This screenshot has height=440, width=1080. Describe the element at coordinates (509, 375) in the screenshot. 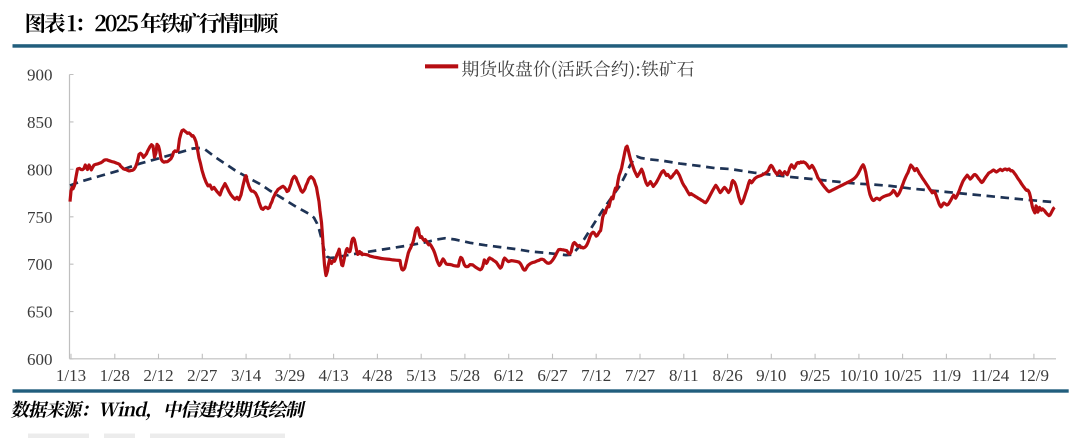

I see `svg-text: 6/12` at that location.